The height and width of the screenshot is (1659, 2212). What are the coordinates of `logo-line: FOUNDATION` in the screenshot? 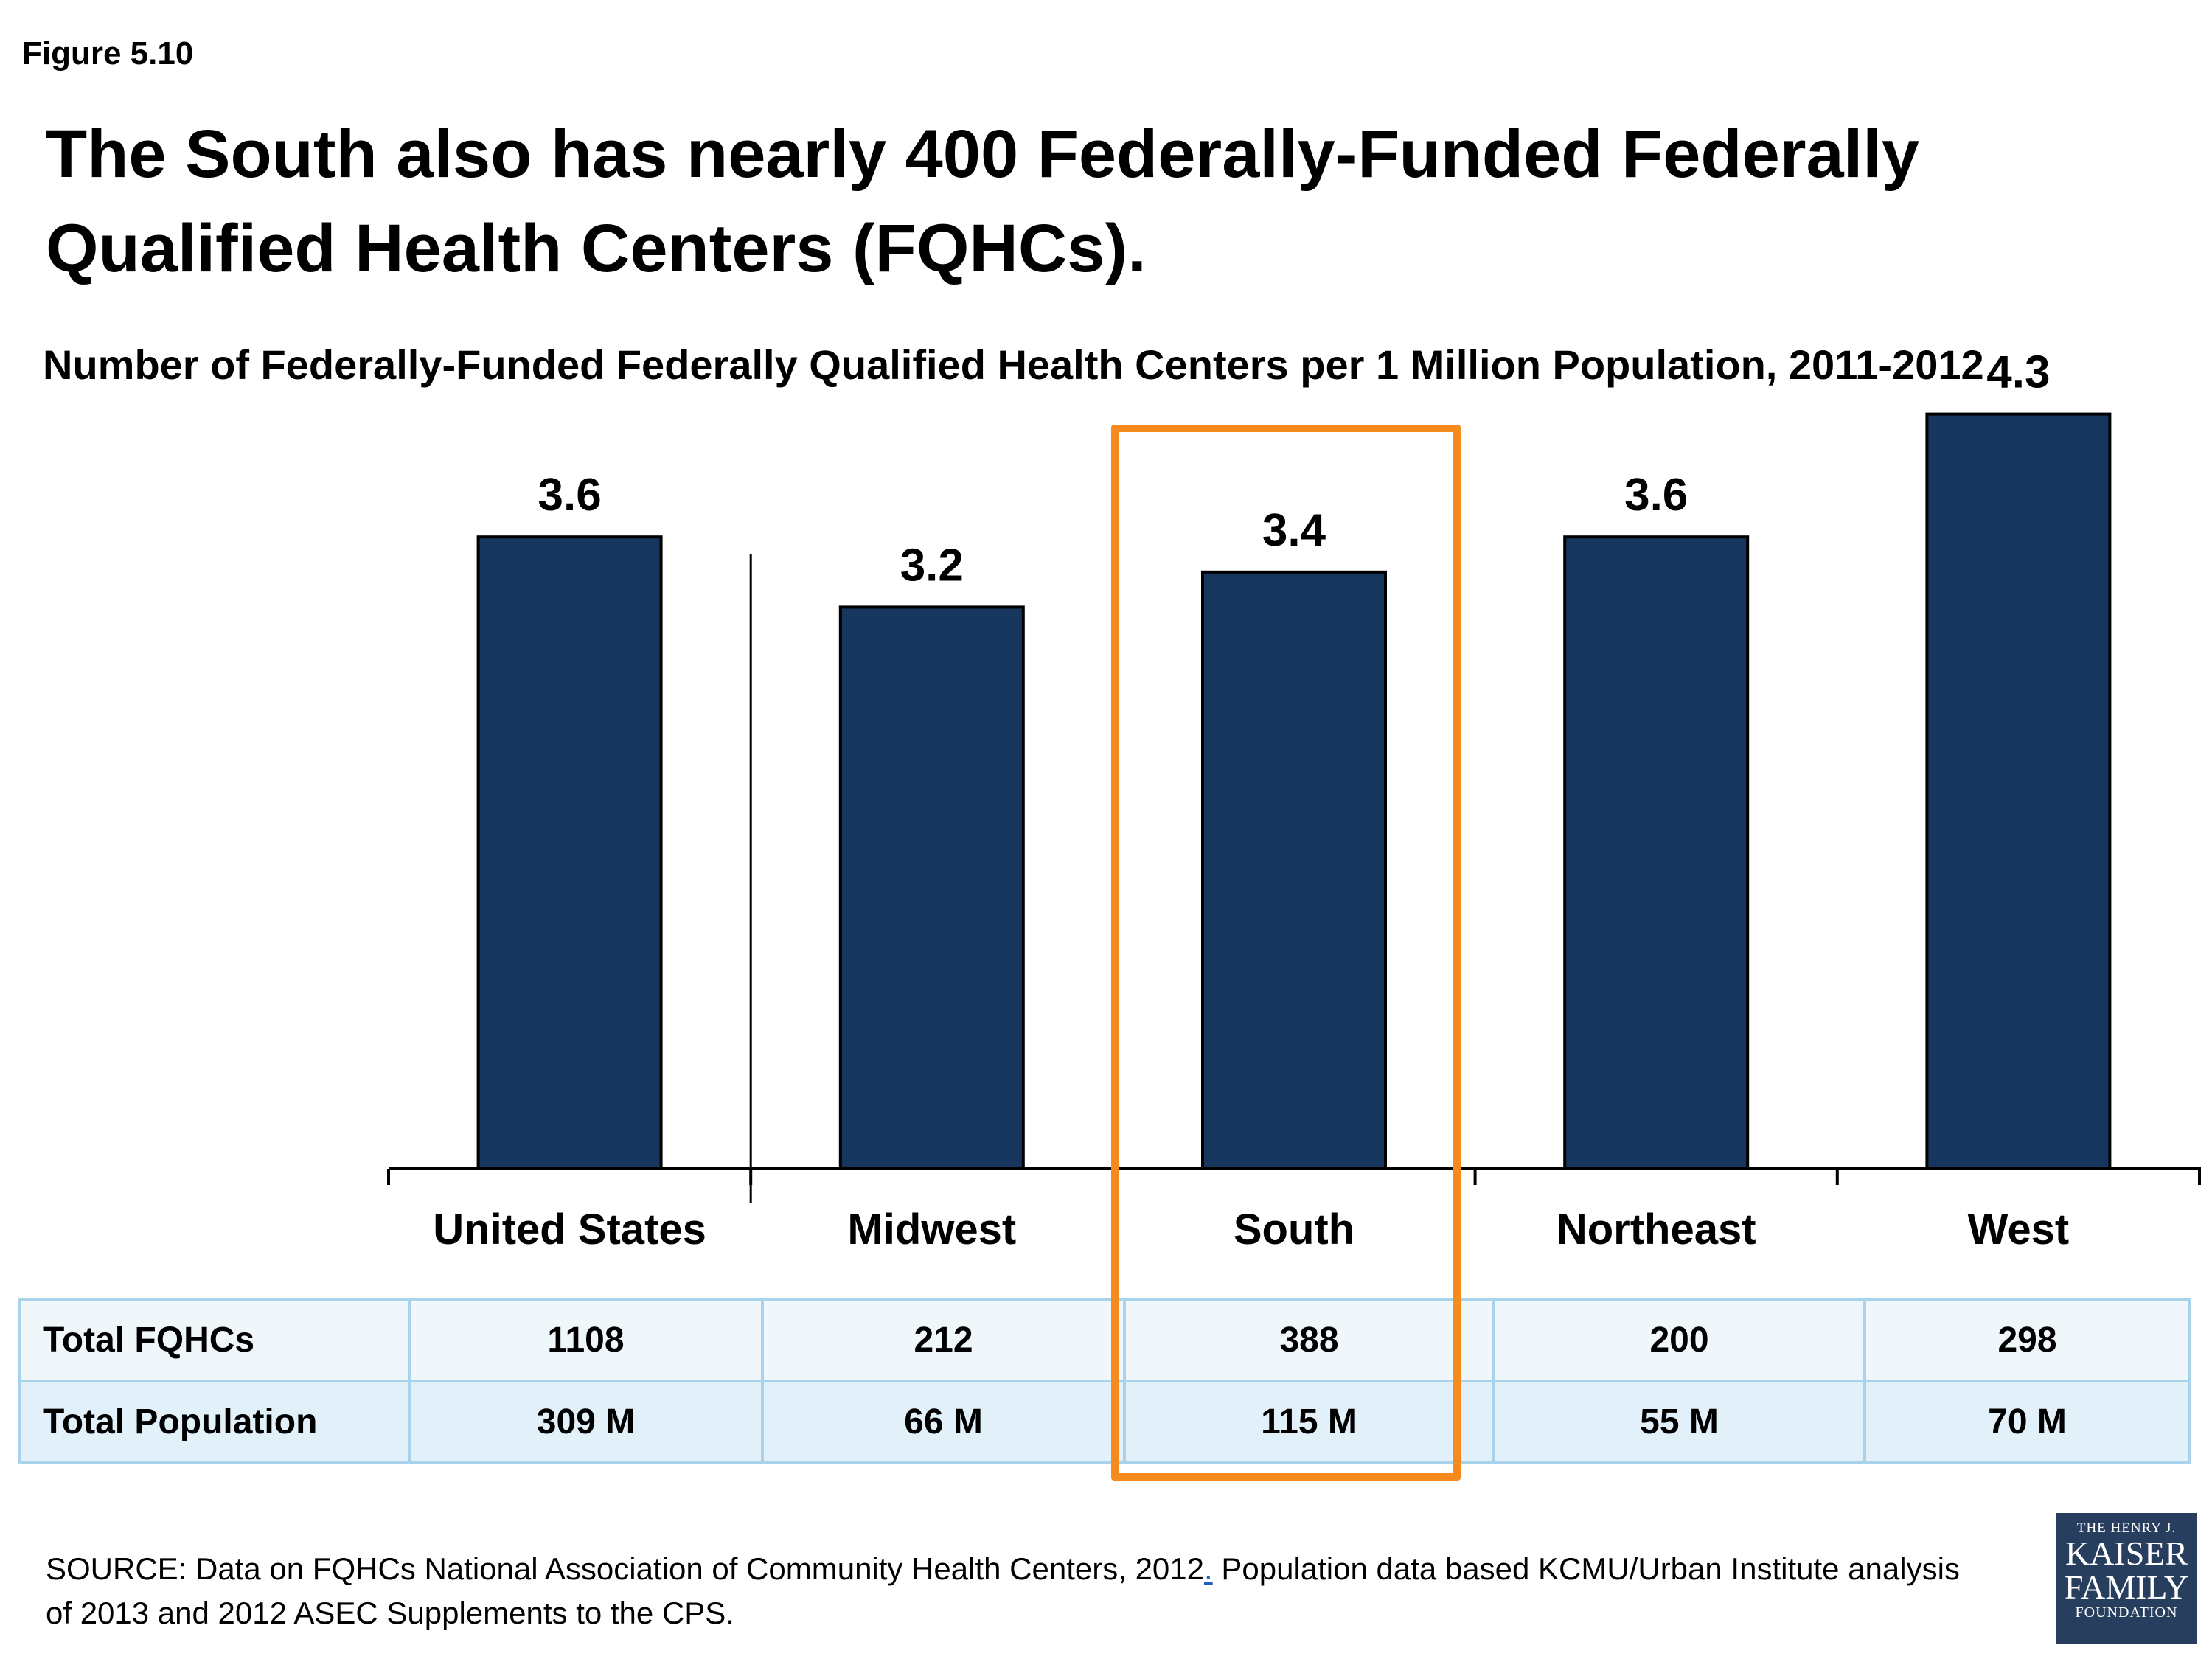 It's located at (2126, 1612).